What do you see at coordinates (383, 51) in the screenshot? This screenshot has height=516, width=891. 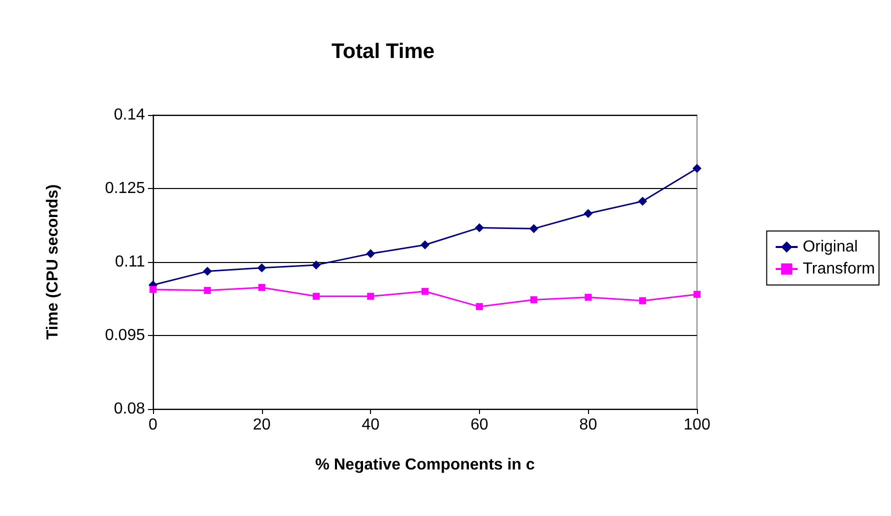 I see `chart-title: Total Time` at bounding box center [383, 51].